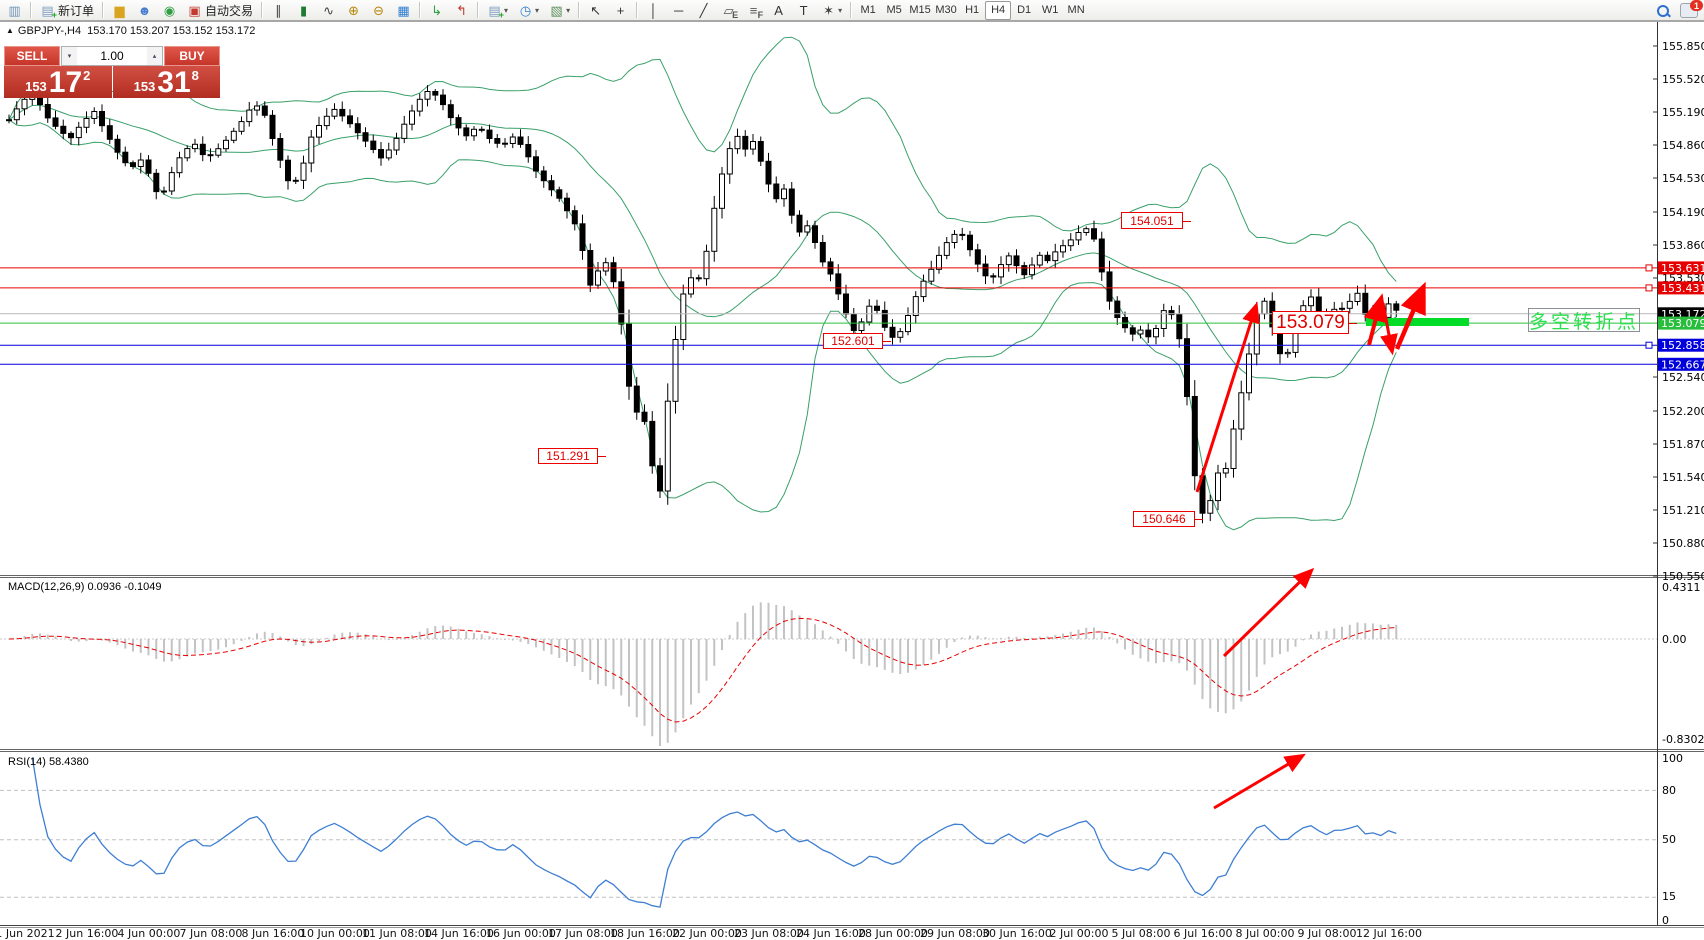  Describe the element at coordinates (1681, 364) in the screenshot. I see `price-badge` at that location.